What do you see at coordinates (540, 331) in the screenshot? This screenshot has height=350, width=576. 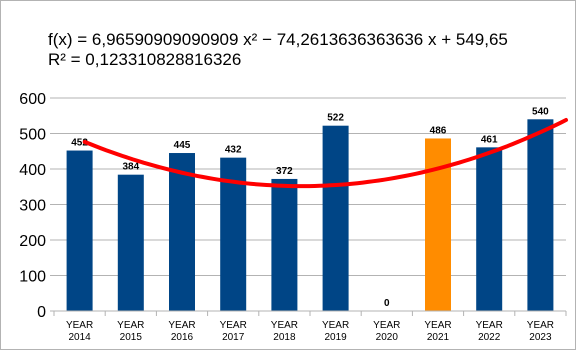 I see `x-tick-label: YEAR 2023` at bounding box center [540, 331].